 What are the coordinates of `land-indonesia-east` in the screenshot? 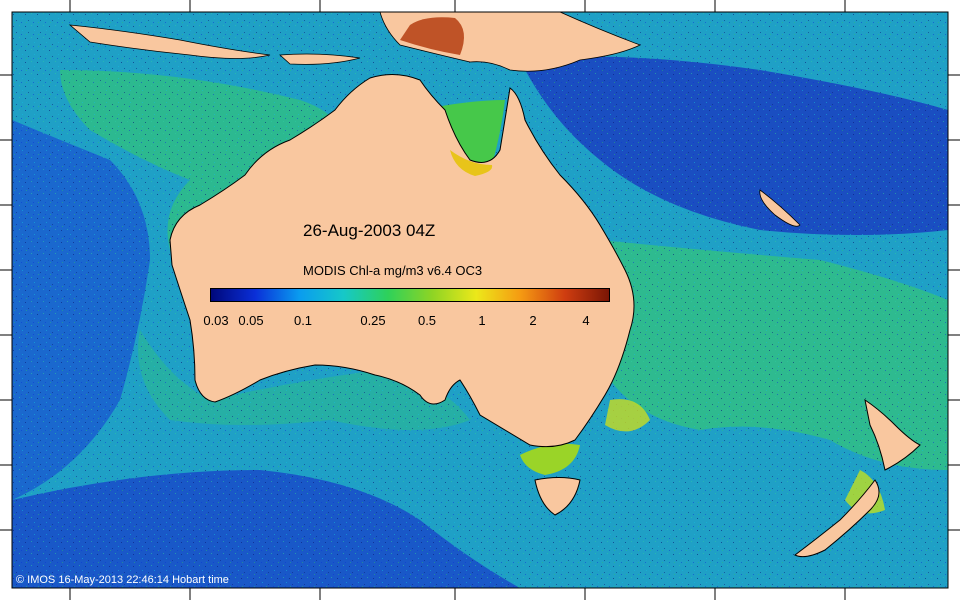 It's located at (320, 59).